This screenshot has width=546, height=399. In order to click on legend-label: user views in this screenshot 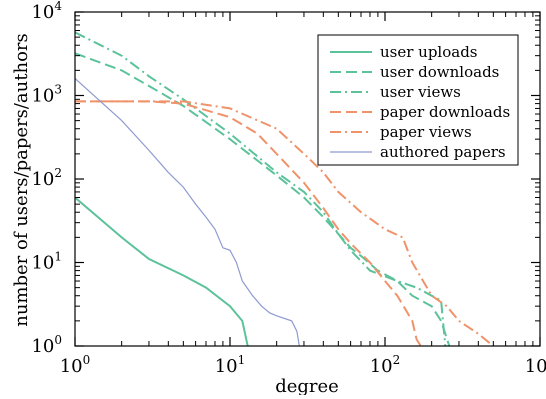, I will do `click(420, 92)`.